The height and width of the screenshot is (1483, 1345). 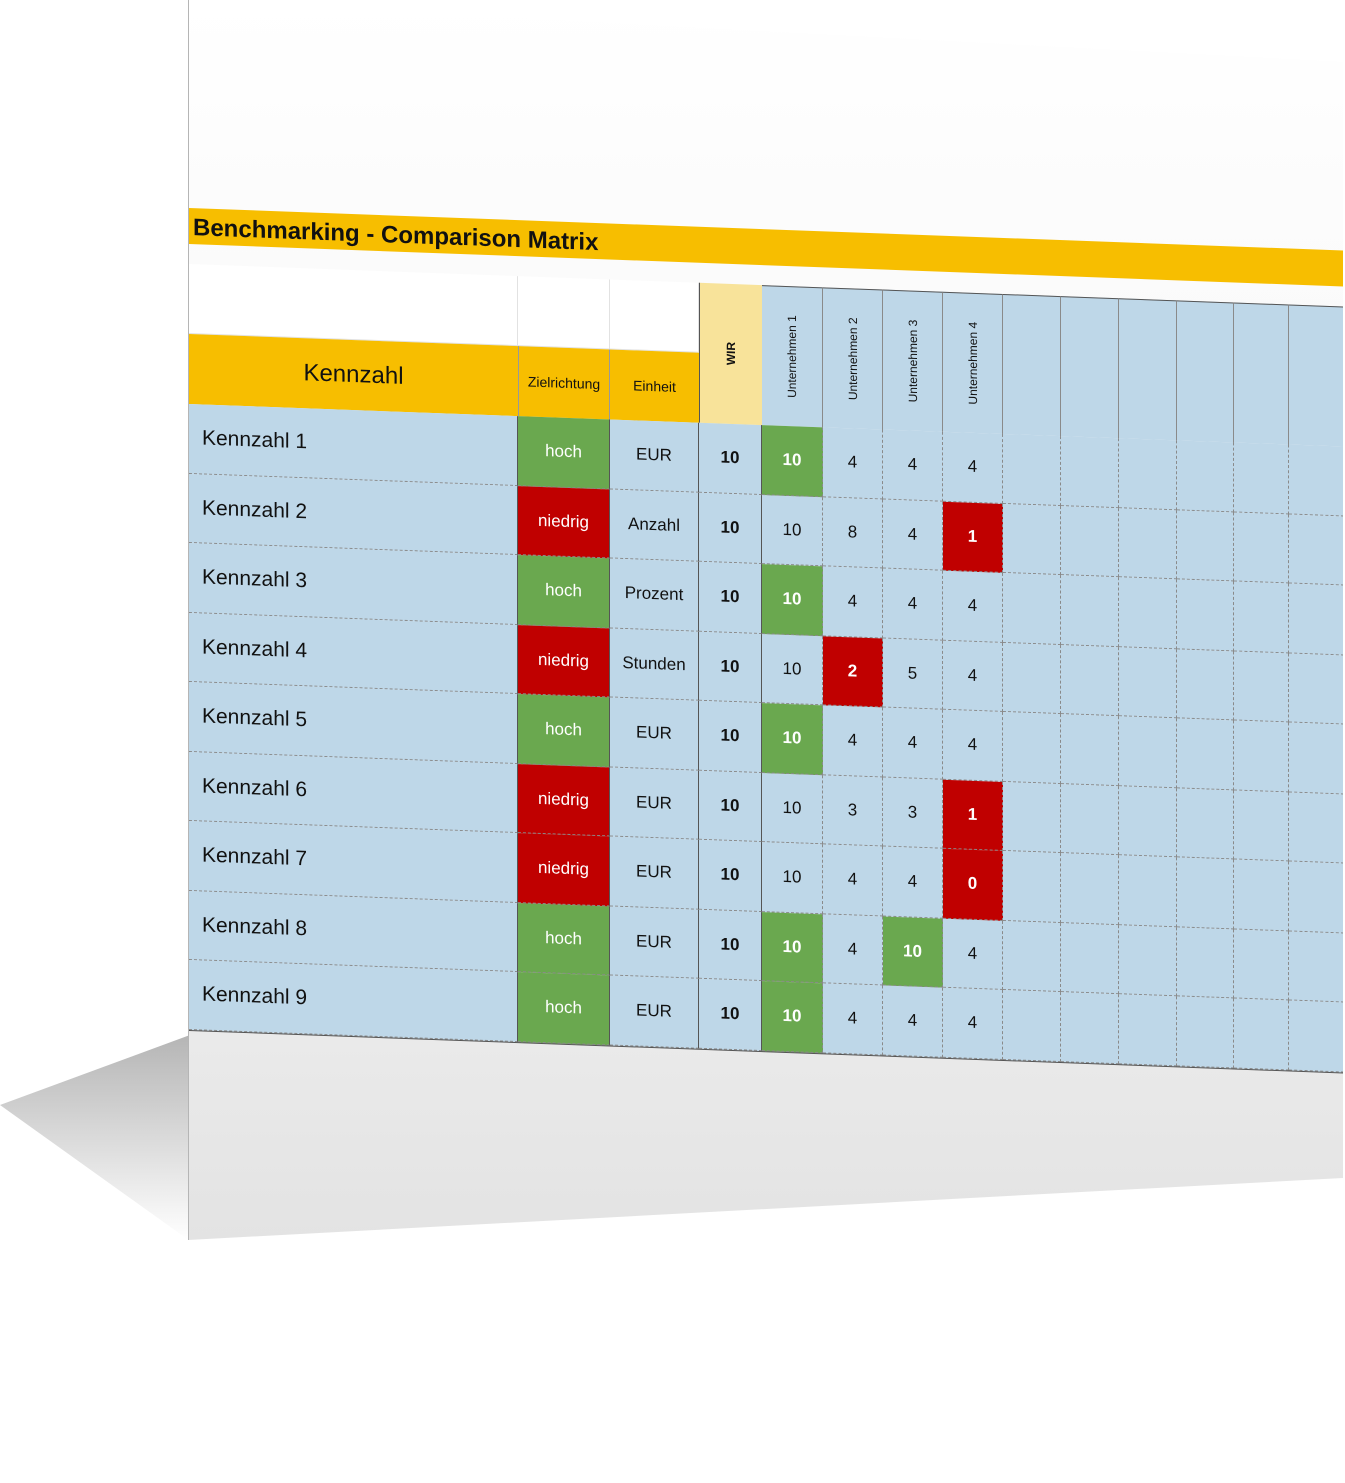 What do you see at coordinates (913, 674) in the screenshot?
I see `row-company-value: 5` at bounding box center [913, 674].